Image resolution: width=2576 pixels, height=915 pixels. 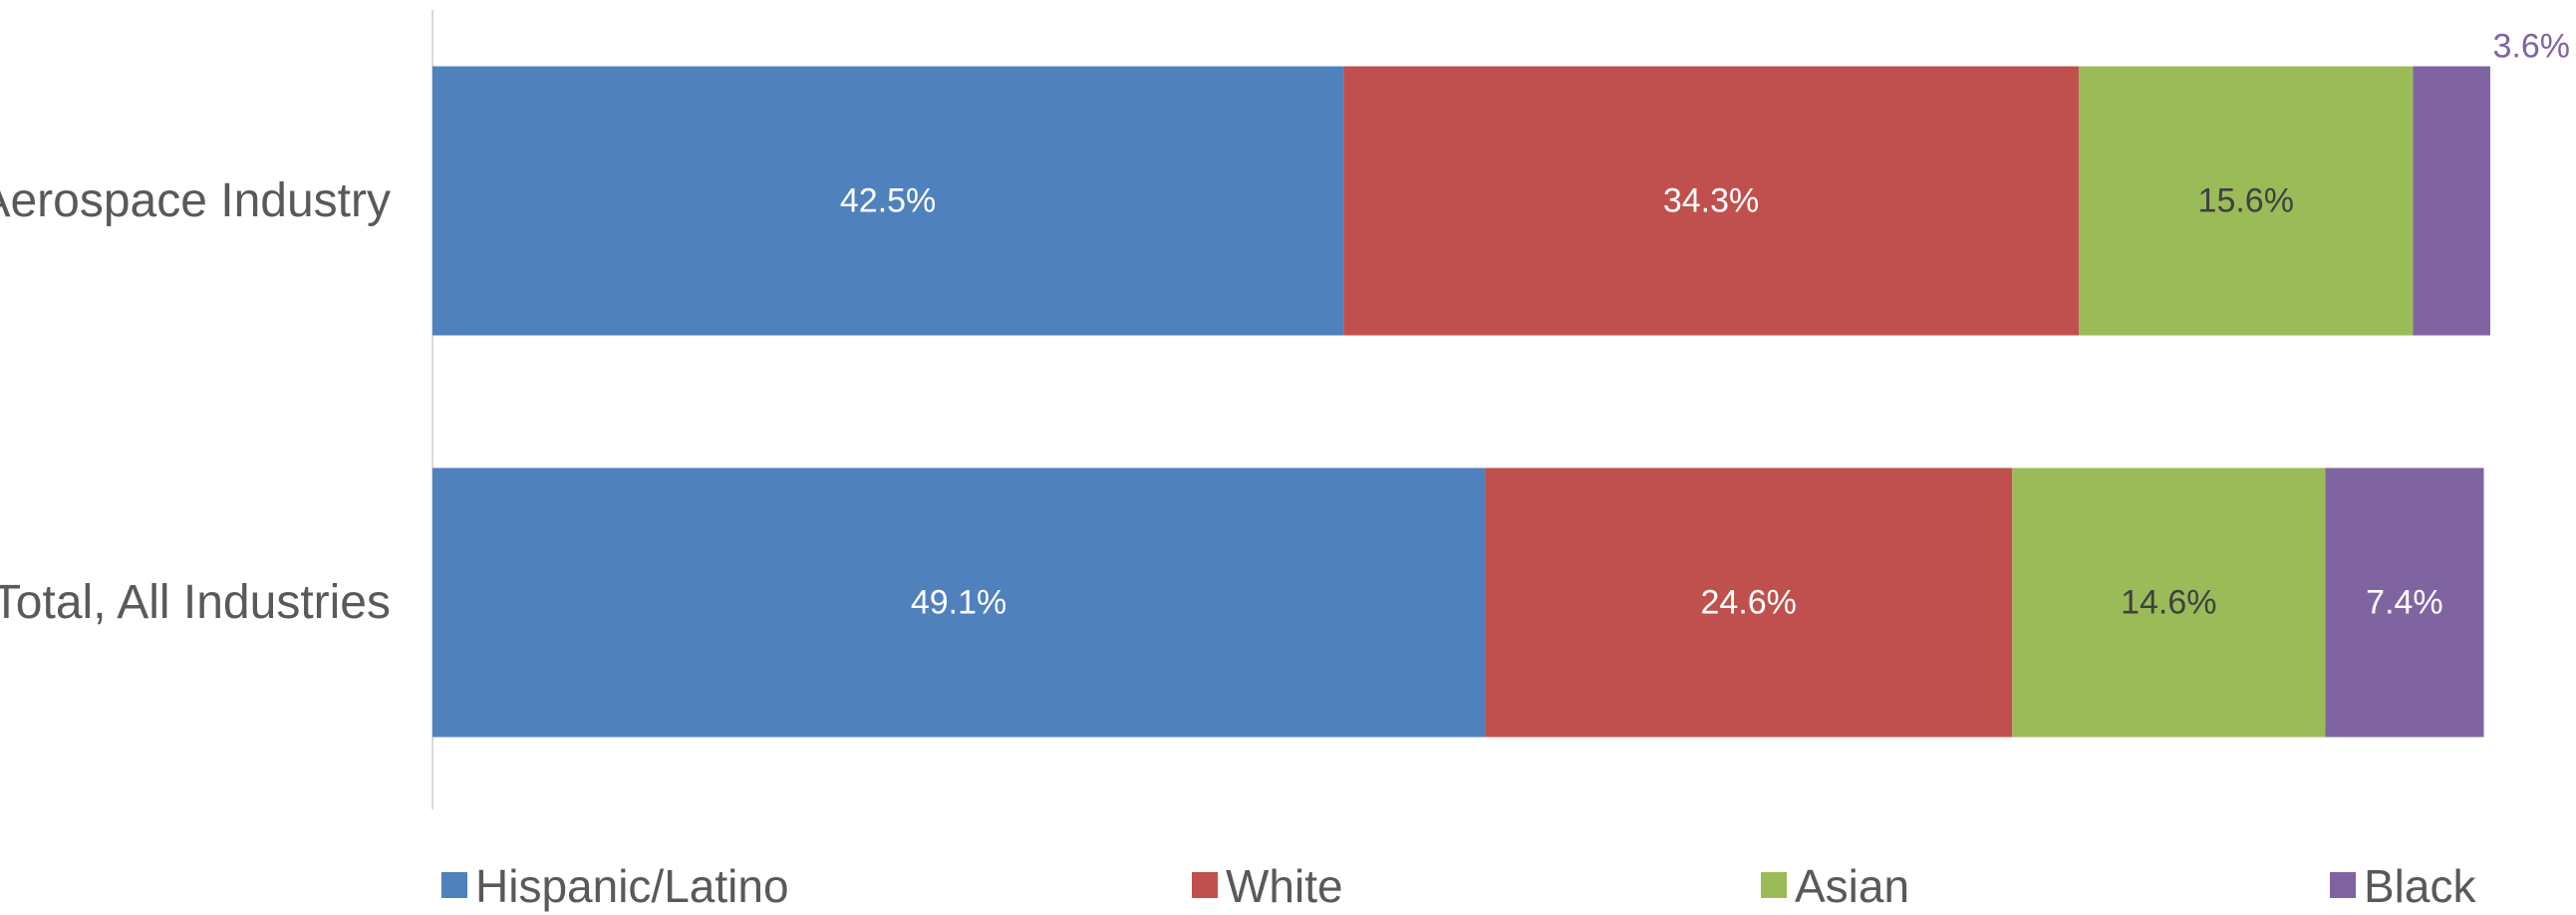 I want to click on bar-white-aerospace-industry, so click(x=1711, y=201).